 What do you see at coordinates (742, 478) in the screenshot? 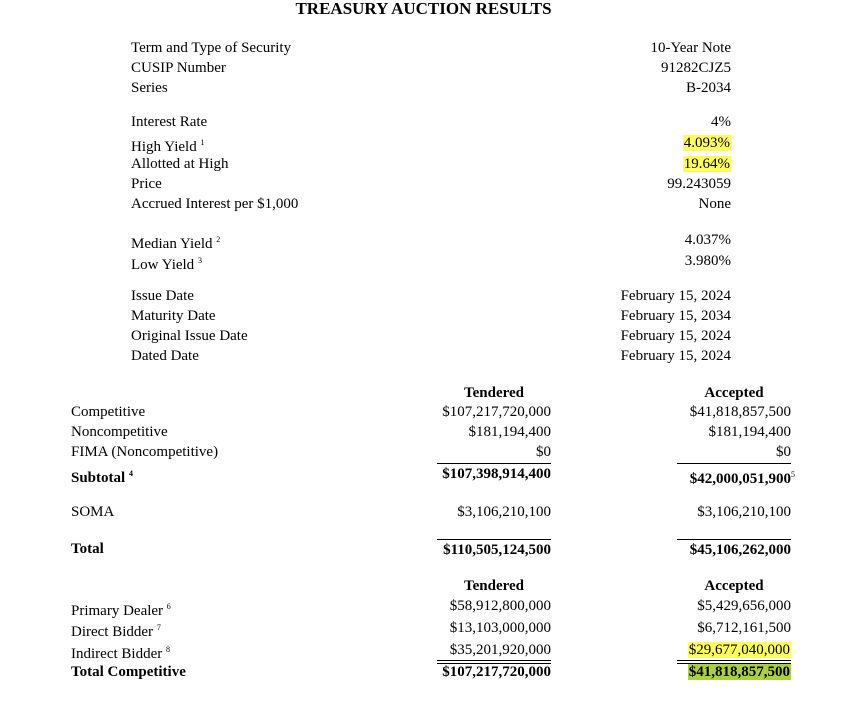
I see `subtotal-accepted: $42,000,051,9005` at bounding box center [742, 478].